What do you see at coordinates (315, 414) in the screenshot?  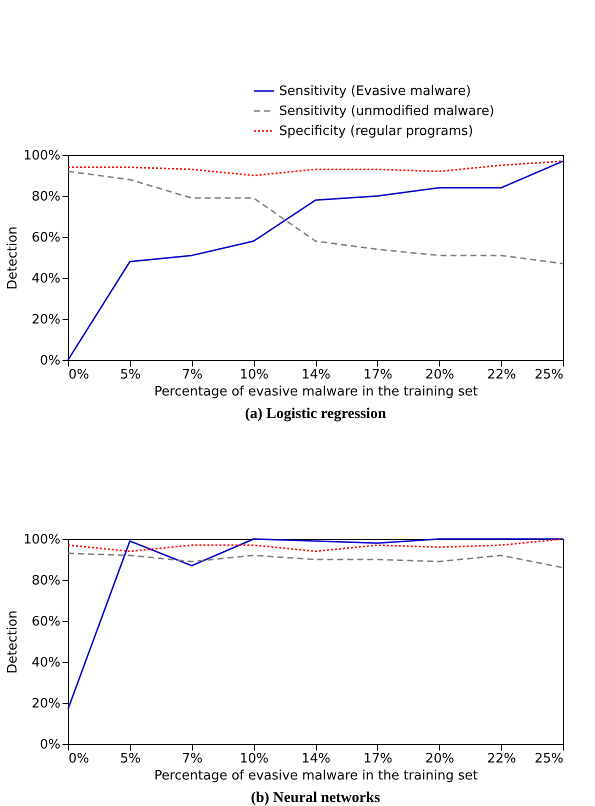 I see `text: (a) Logistic regression` at bounding box center [315, 414].